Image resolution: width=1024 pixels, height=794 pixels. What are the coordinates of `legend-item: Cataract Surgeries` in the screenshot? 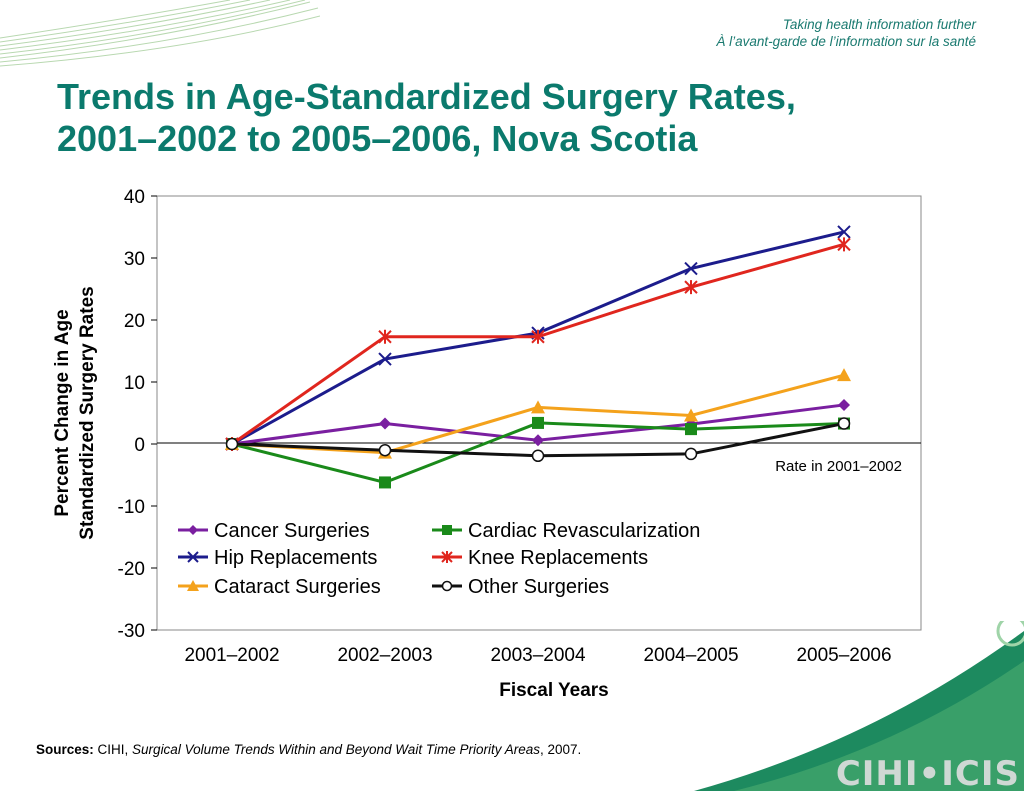 It's located at (279, 587).